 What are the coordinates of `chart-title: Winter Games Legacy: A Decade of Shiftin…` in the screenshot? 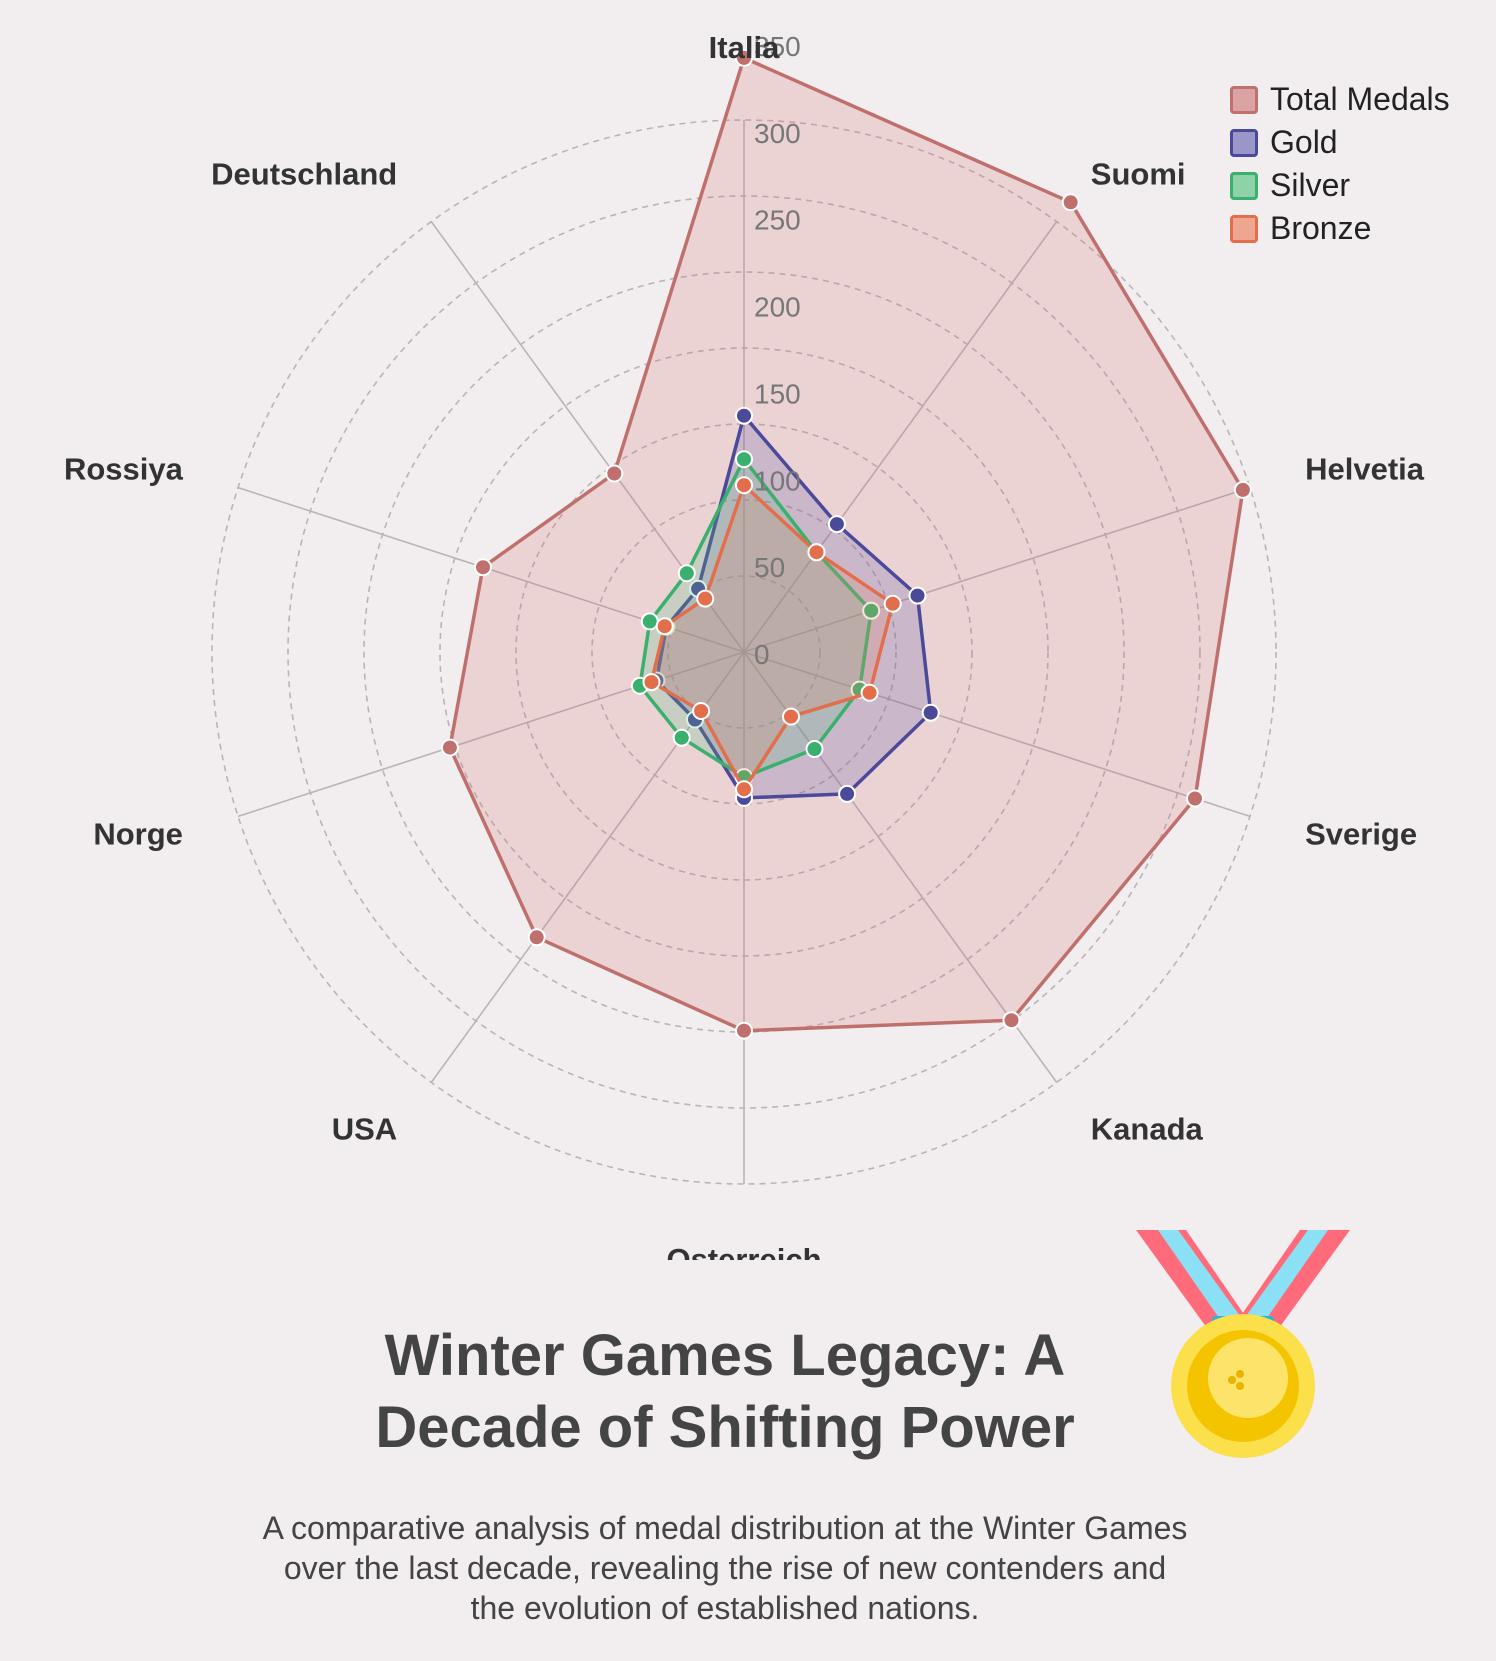 It's located at (725, 1391).